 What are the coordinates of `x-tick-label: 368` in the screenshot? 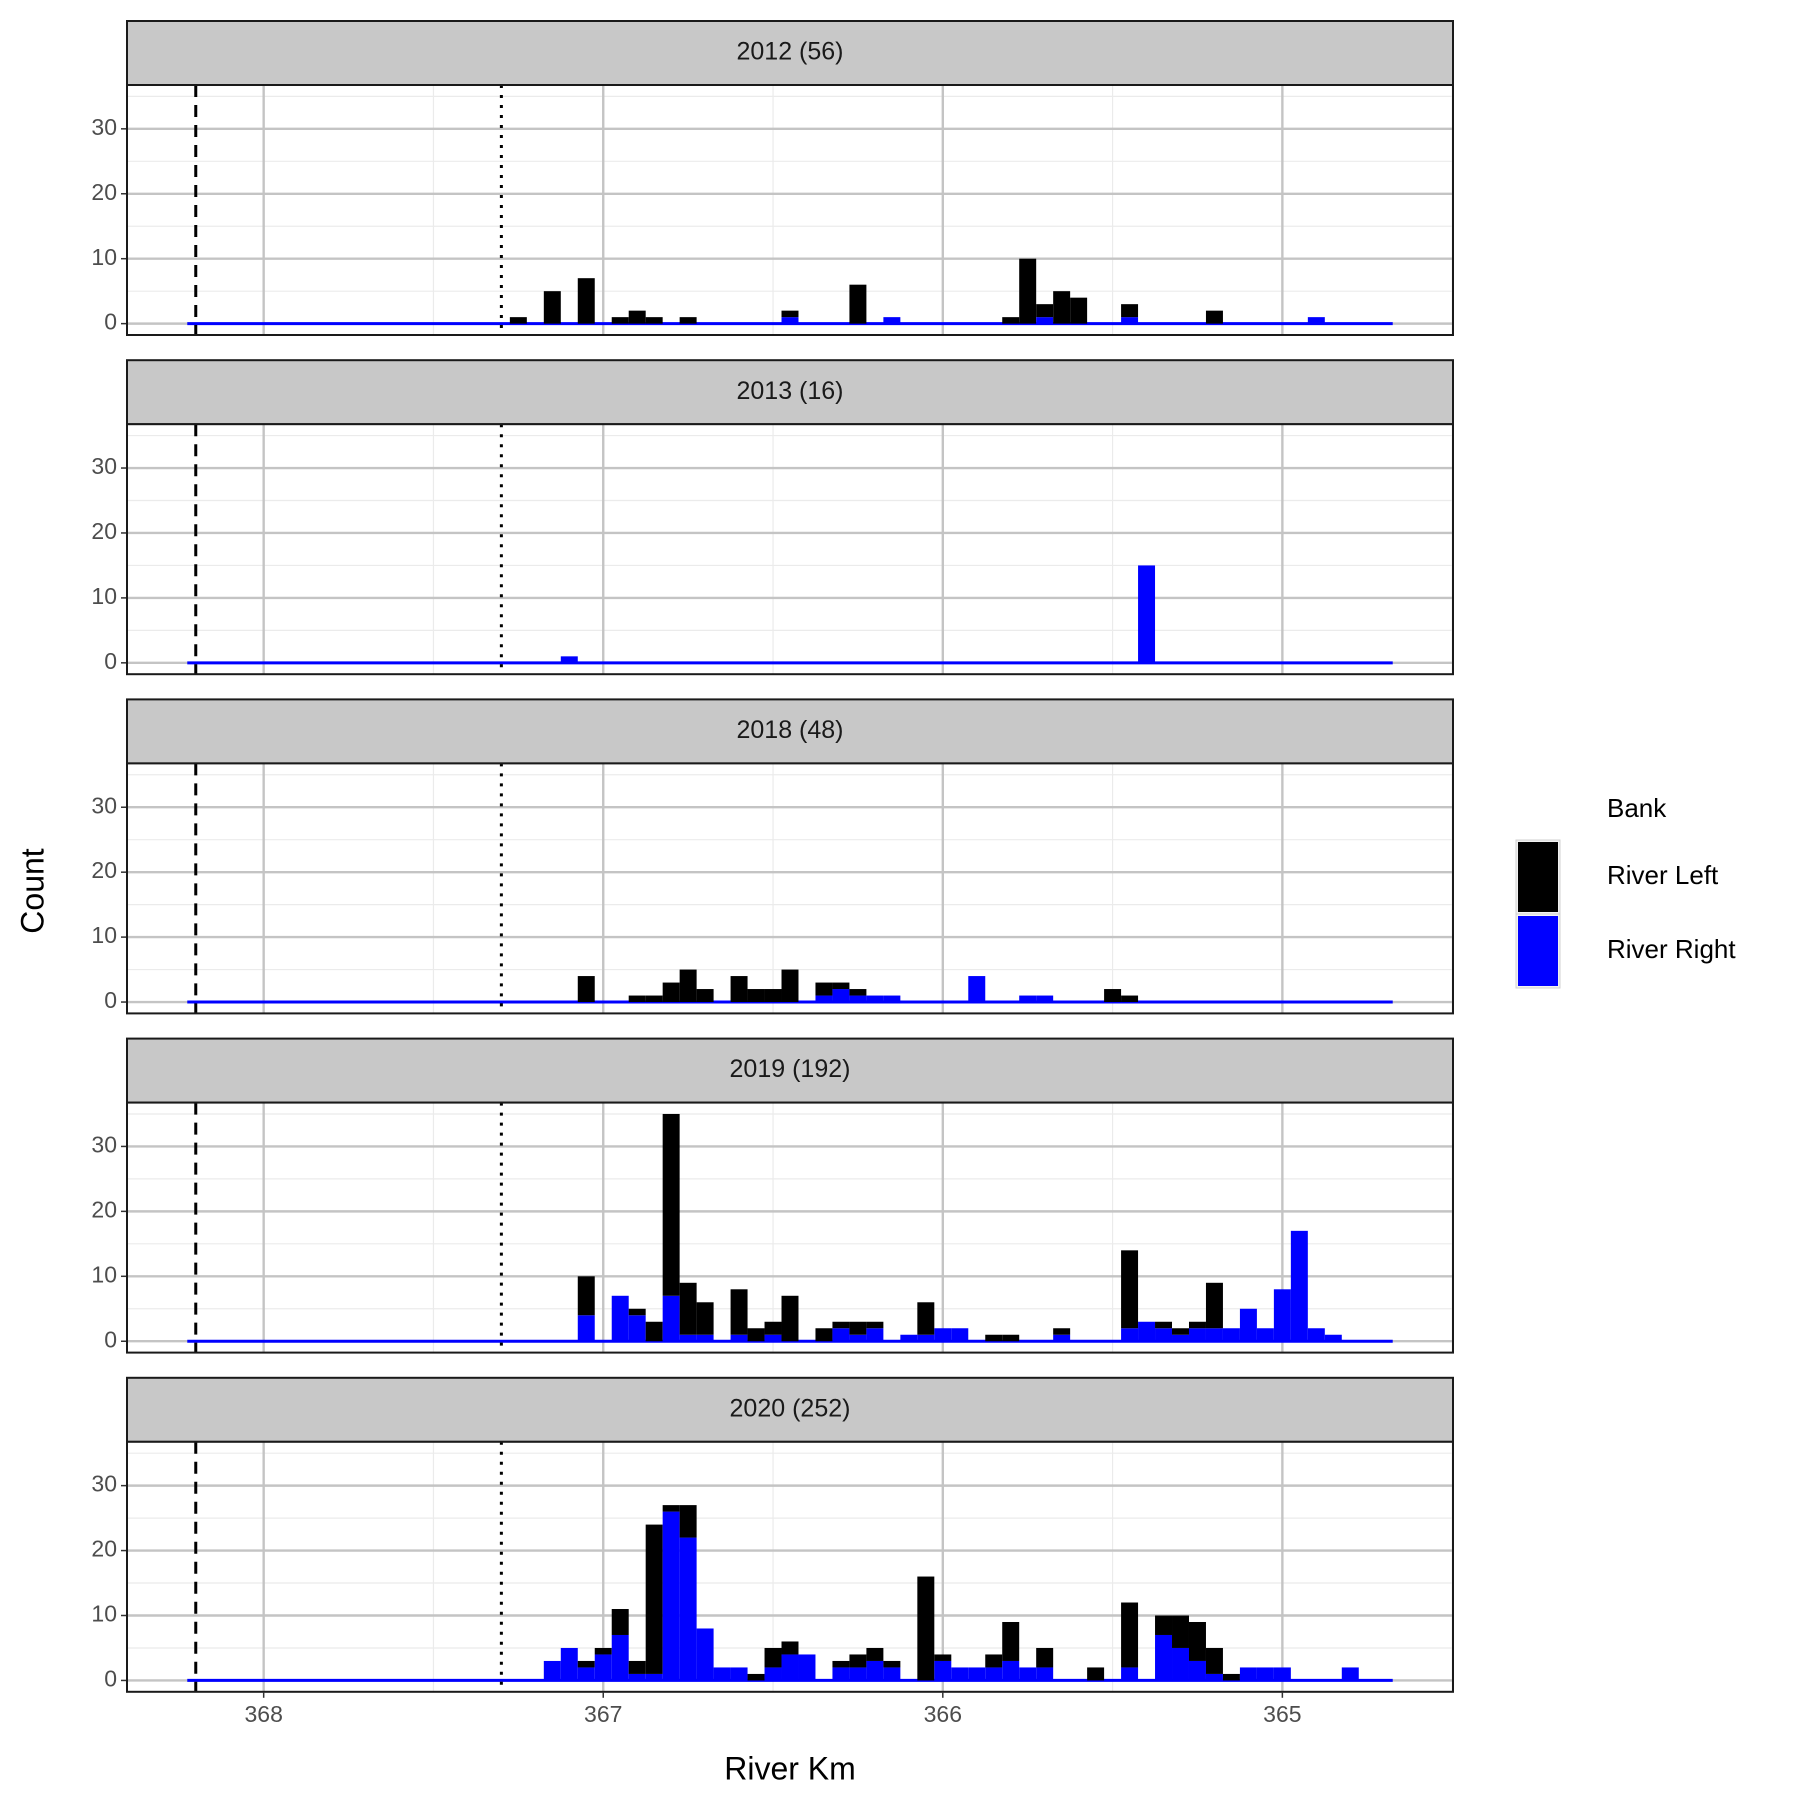 It's located at (263, 1714).